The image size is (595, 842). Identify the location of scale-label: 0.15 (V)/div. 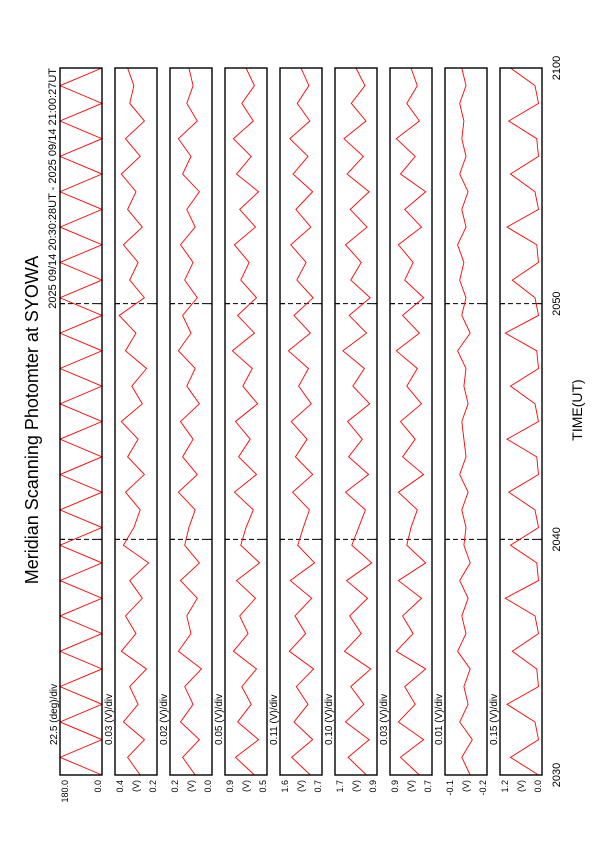
(494, 719).